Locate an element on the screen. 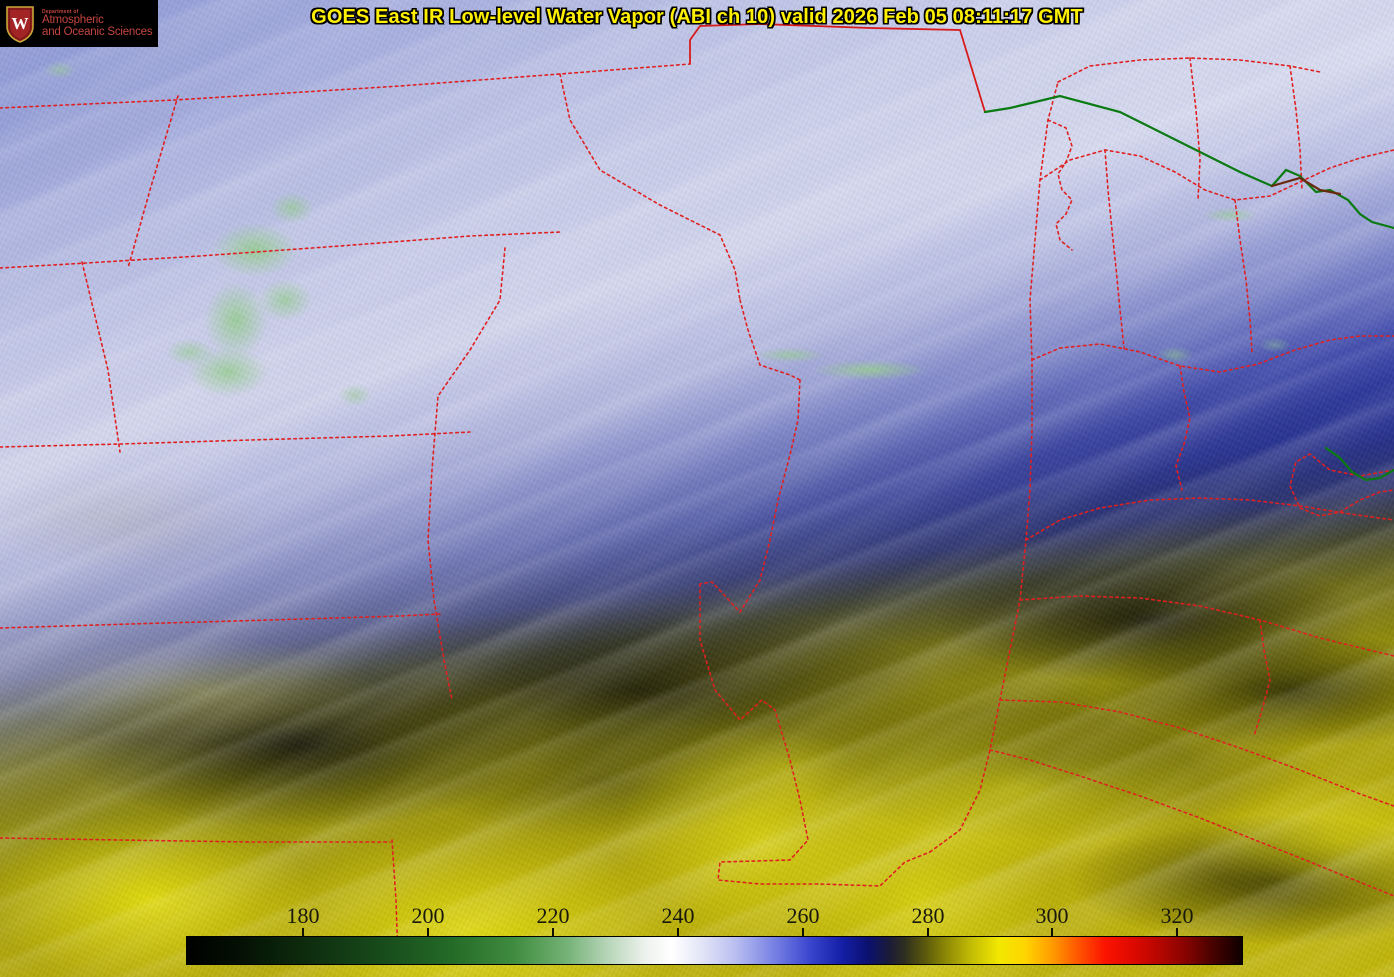 This screenshot has height=977, width=1394. international-border is located at coordinates (1188, 288).